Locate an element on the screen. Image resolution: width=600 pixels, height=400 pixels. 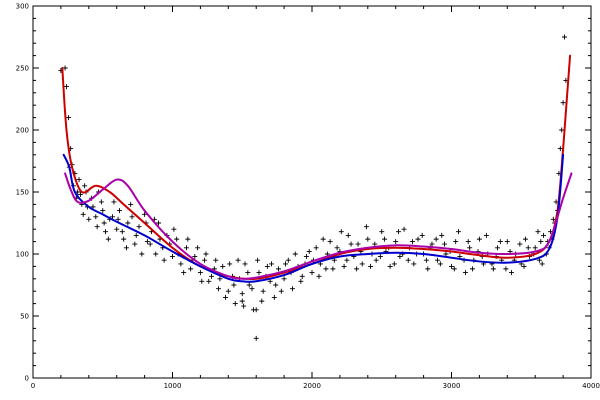
y-tick-label: 100 is located at coordinates (22, 255).